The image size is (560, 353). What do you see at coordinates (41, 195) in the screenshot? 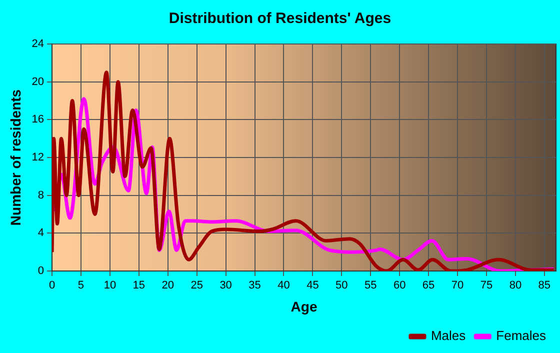
I see `y-tick-label: 8` at bounding box center [41, 195].